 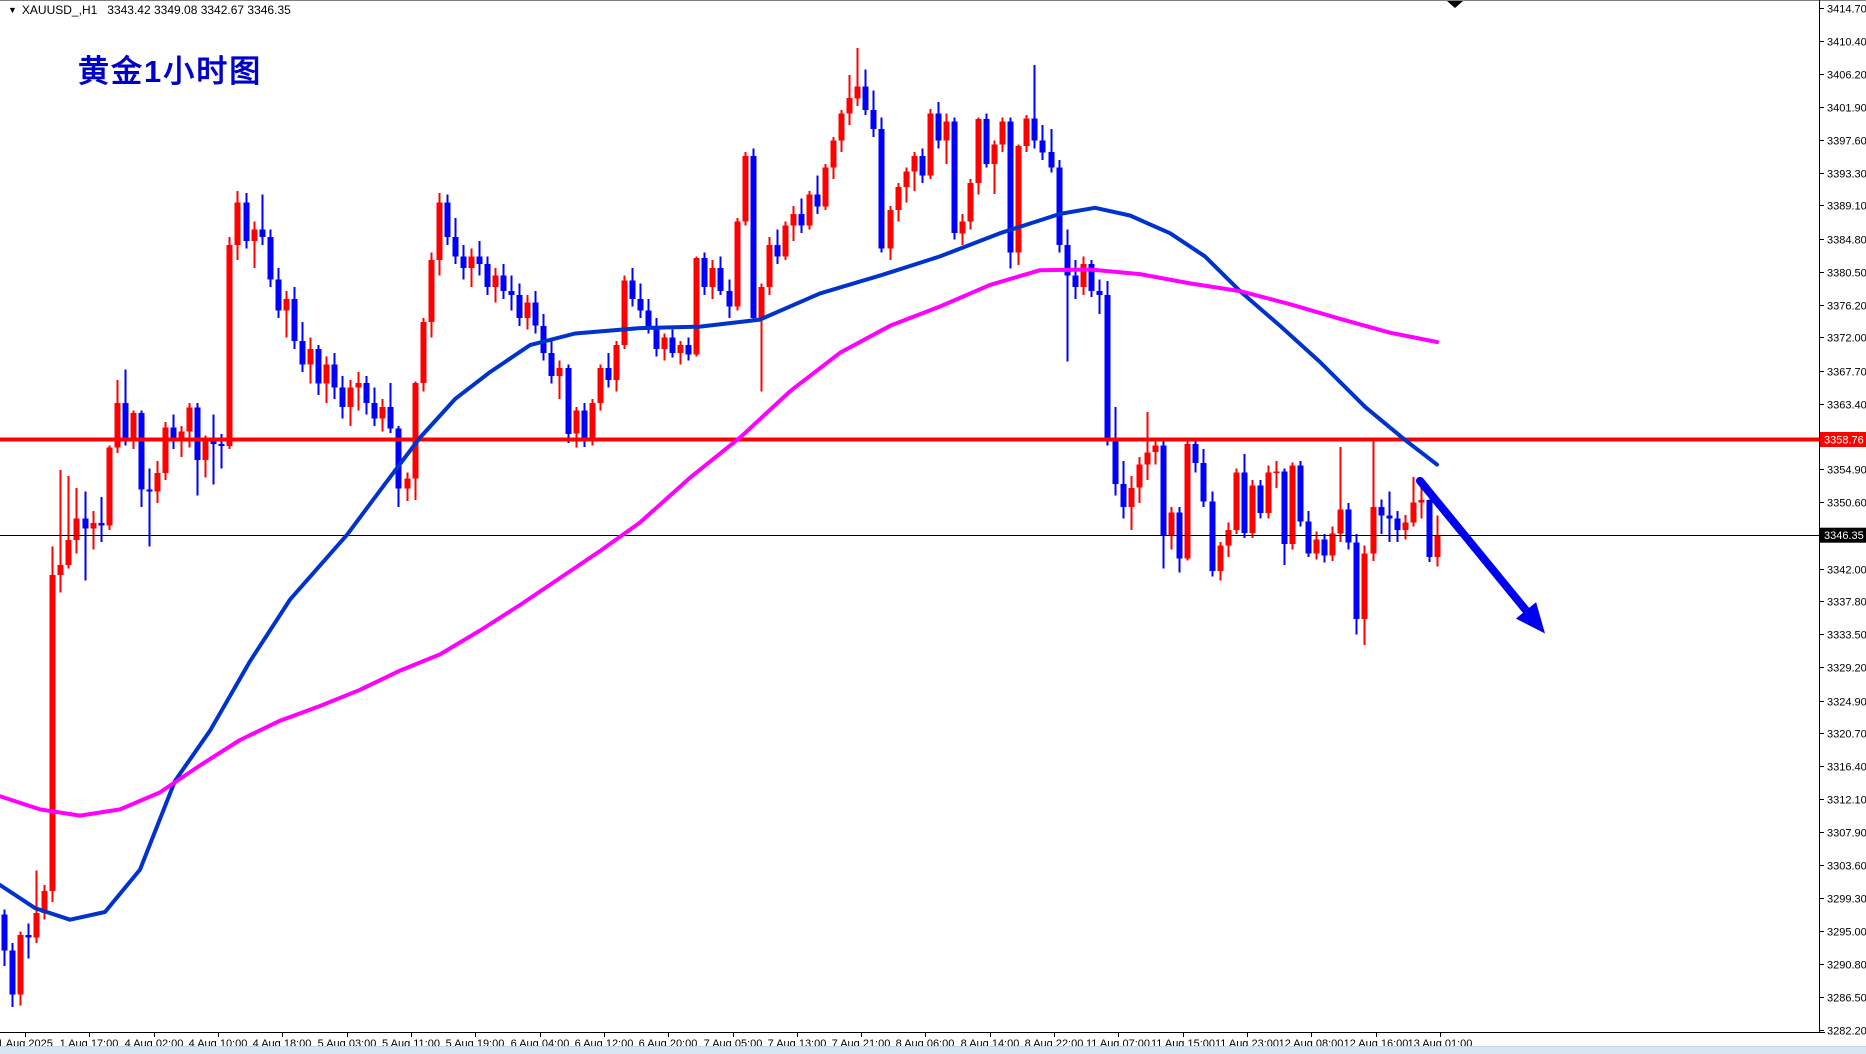 What do you see at coordinates (1844, 536) in the screenshot?
I see `svg-text: 3346.35` at bounding box center [1844, 536].